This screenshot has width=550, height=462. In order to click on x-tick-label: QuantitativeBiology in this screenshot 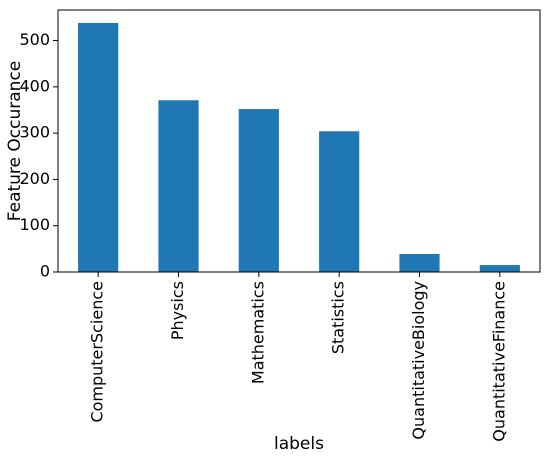, I will do `click(418, 360)`.